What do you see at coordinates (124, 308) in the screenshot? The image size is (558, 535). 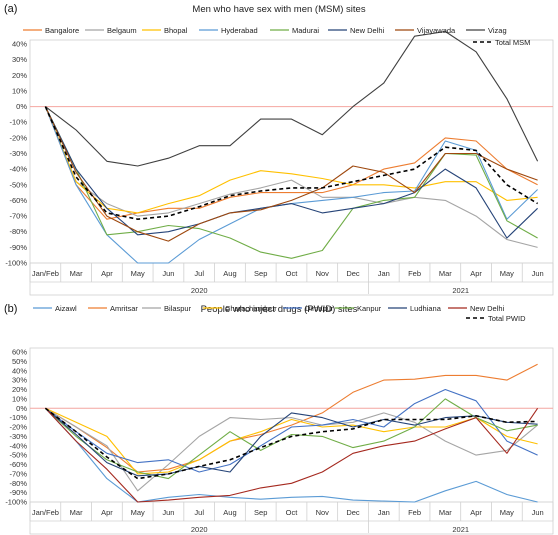 I see `legend-label: Amritsar` at bounding box center [124, 308].